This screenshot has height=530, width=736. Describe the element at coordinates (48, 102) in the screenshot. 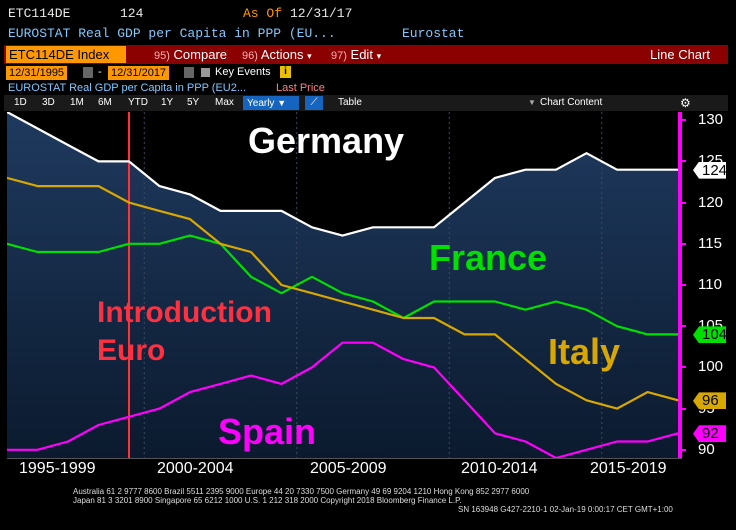

I see `period-3d: 3D` at that location.